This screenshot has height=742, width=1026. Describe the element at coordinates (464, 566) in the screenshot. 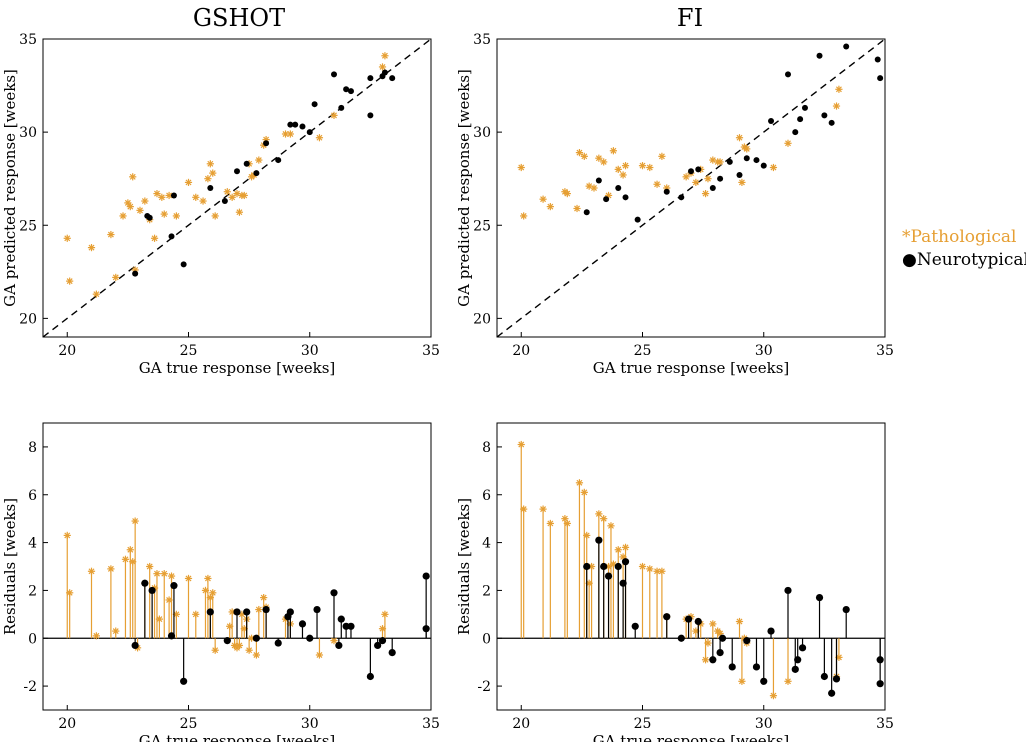

I see `fi-residuals-ylabel: Residuals [weeks]` at that location.